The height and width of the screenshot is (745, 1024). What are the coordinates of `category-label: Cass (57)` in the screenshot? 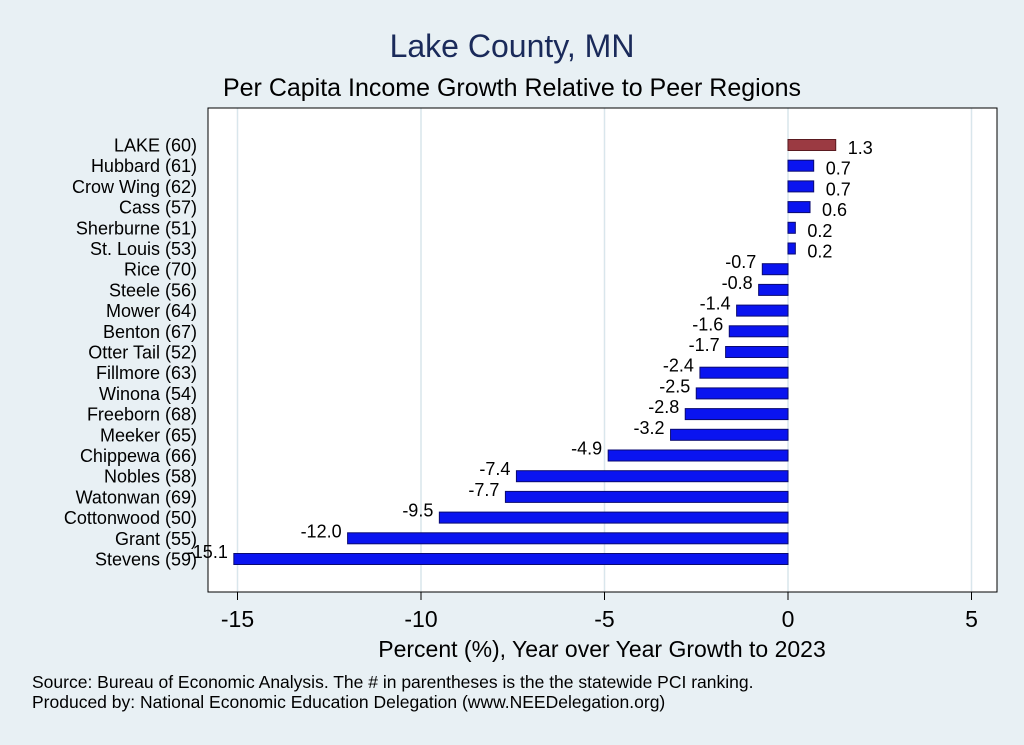 It's located at (158, 208).